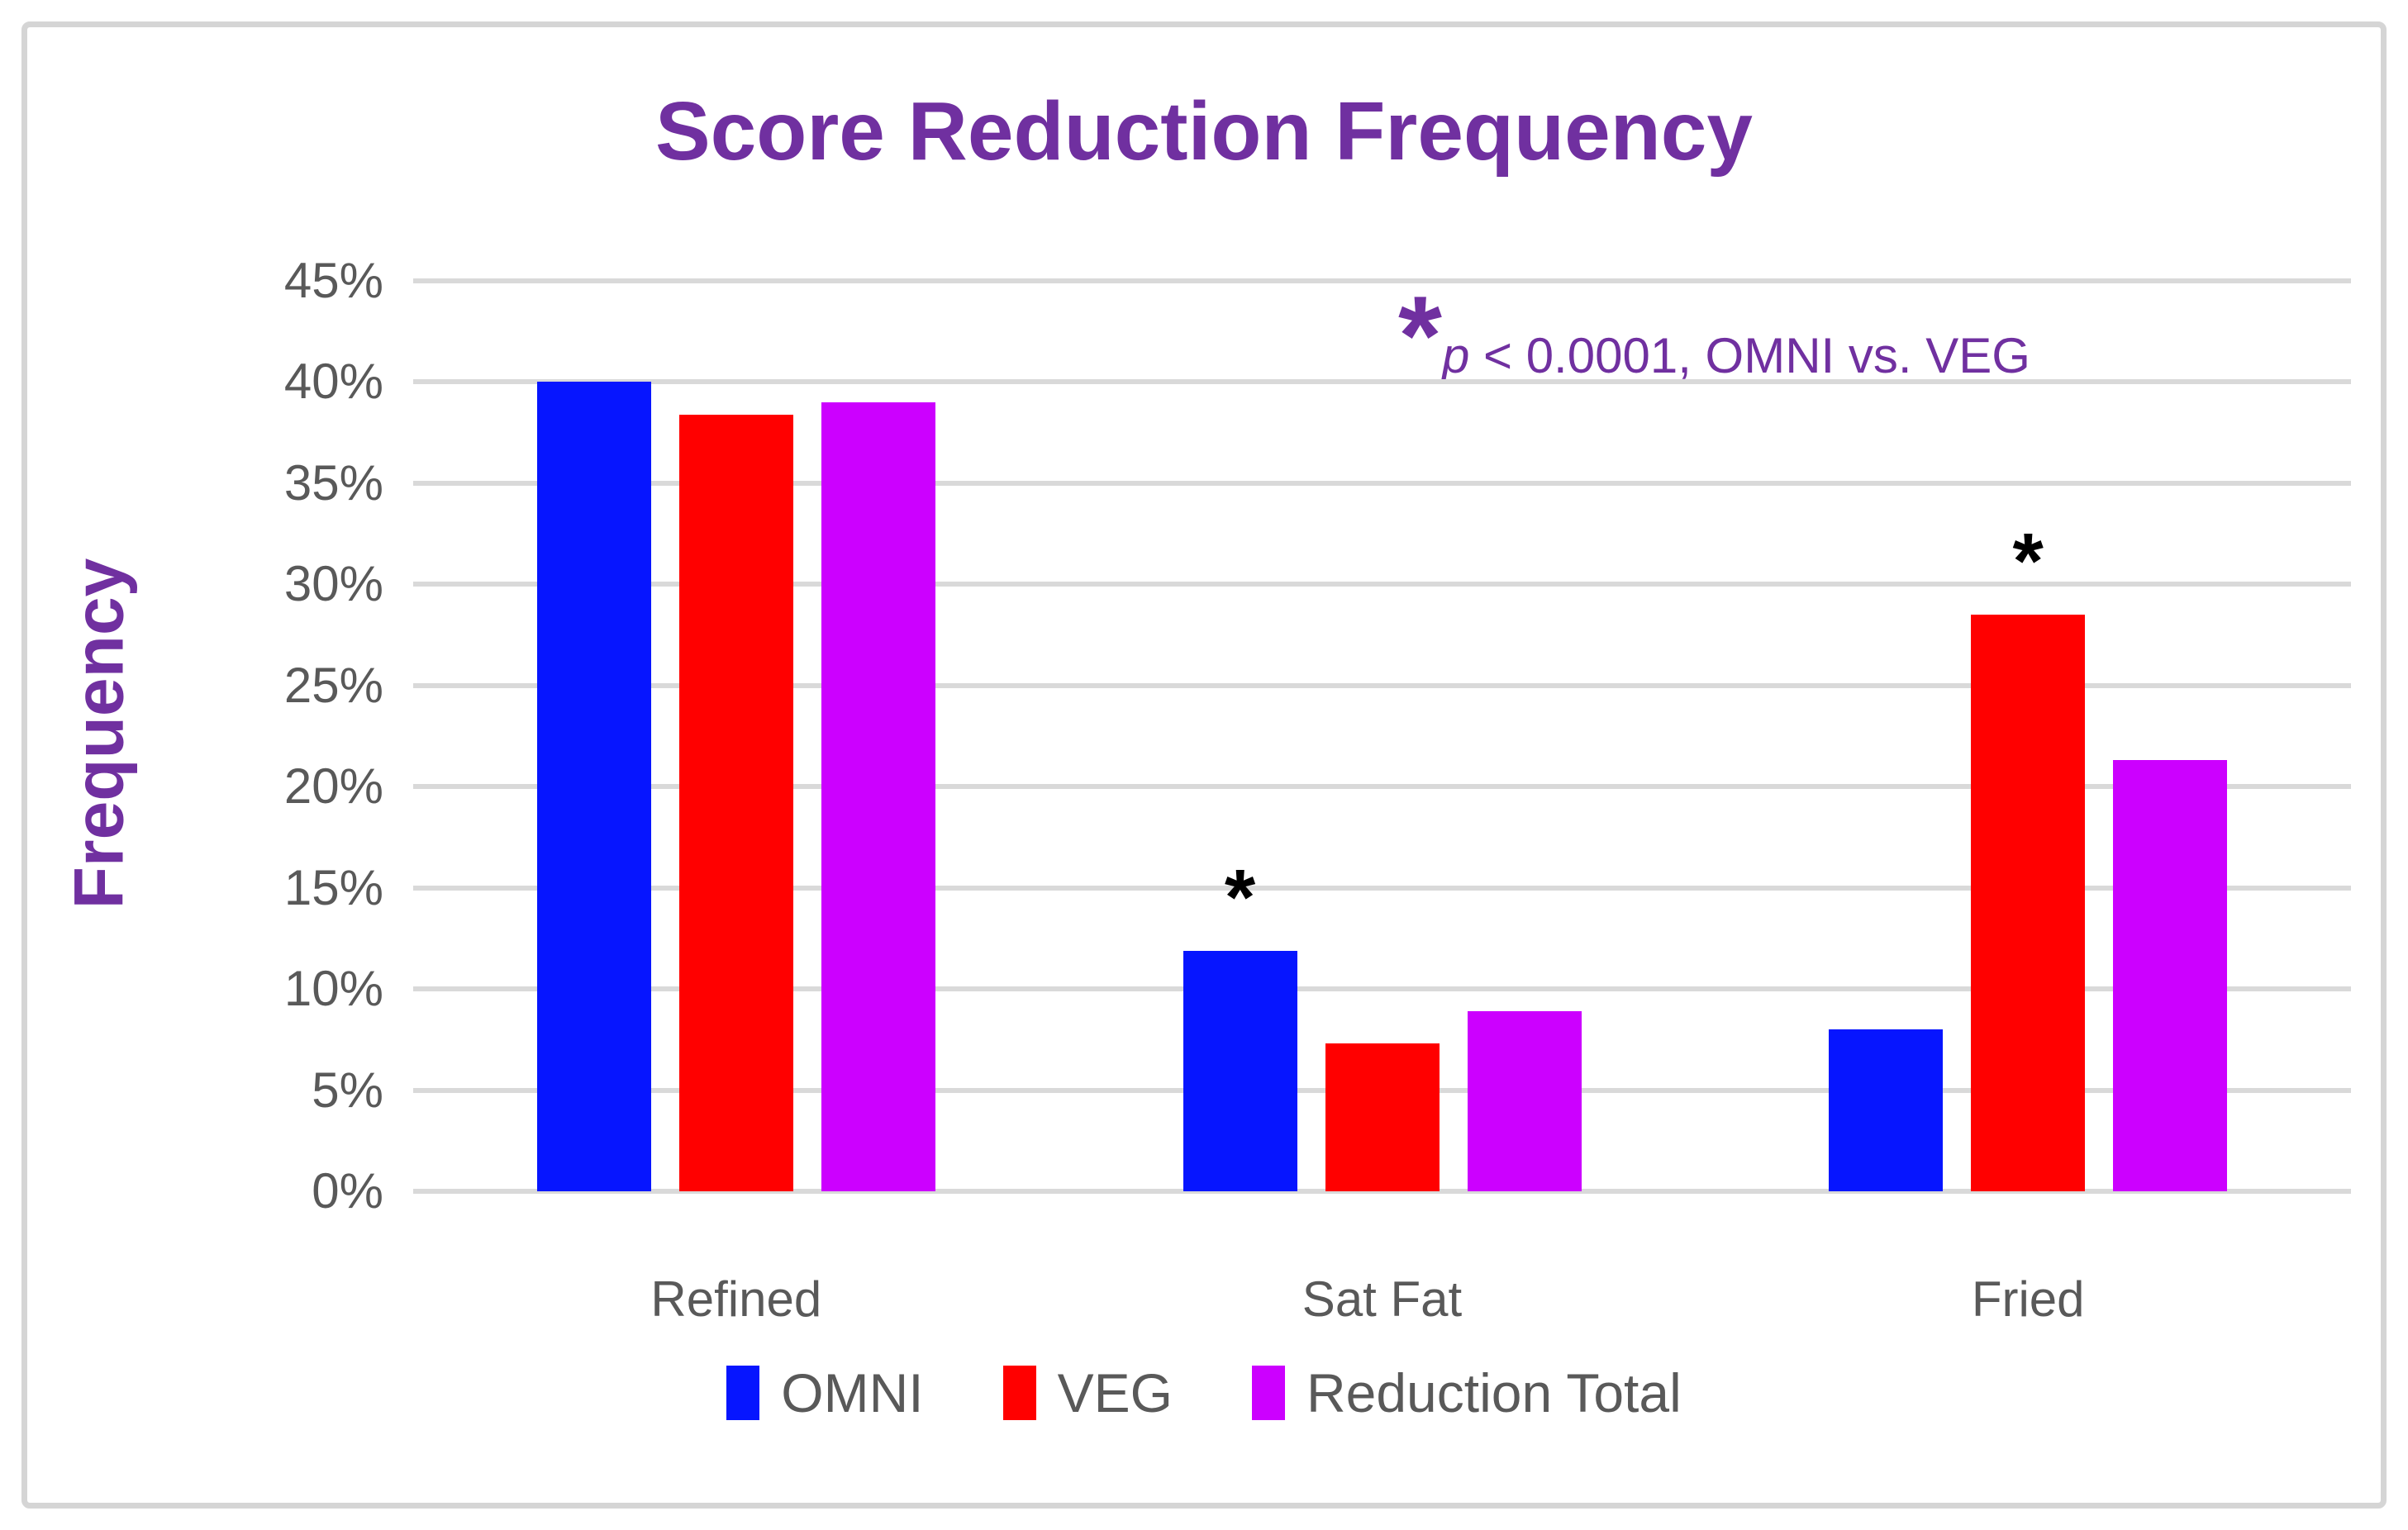  Describe the element at coordinates (2170, 976) in the screenshot. I see `bar-reduction-total-fried` at that location.